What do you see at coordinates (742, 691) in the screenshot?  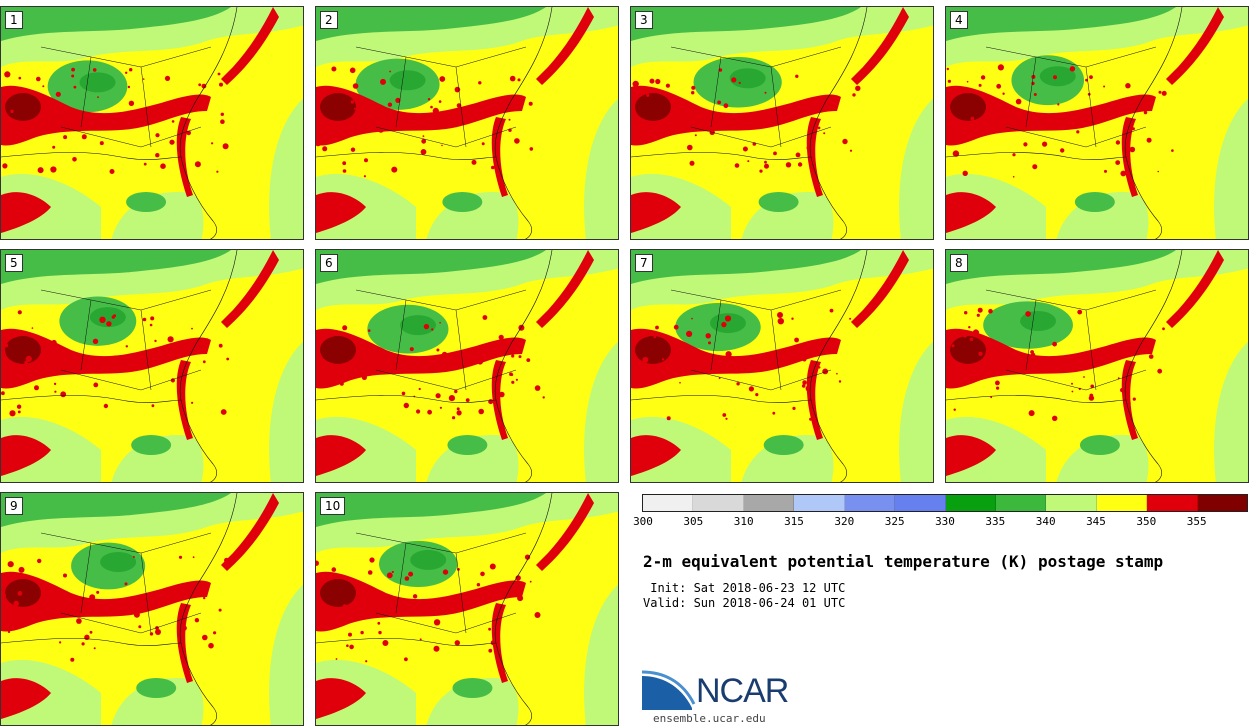 I see `ncar-logo-text: NCAR` at bounding box center [742, 691].